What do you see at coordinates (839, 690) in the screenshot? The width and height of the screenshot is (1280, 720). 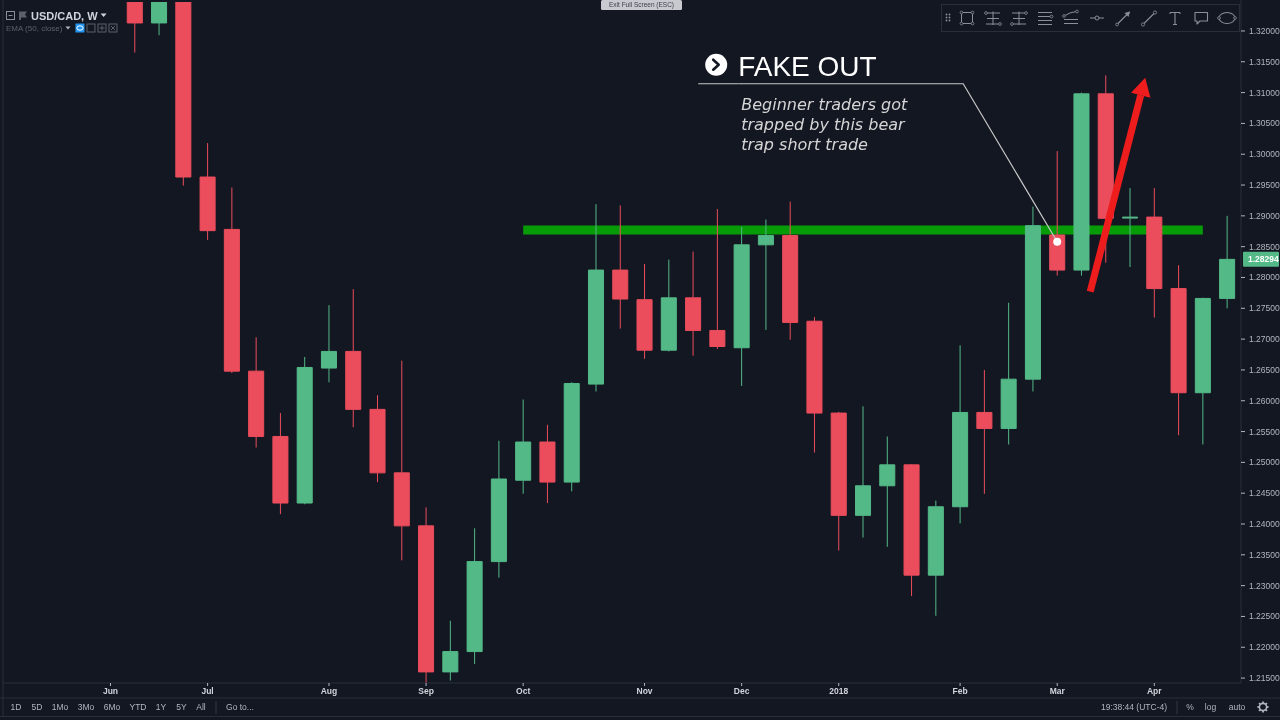 I see `x-tick-label: 2018` at bounding box center [839, 690].